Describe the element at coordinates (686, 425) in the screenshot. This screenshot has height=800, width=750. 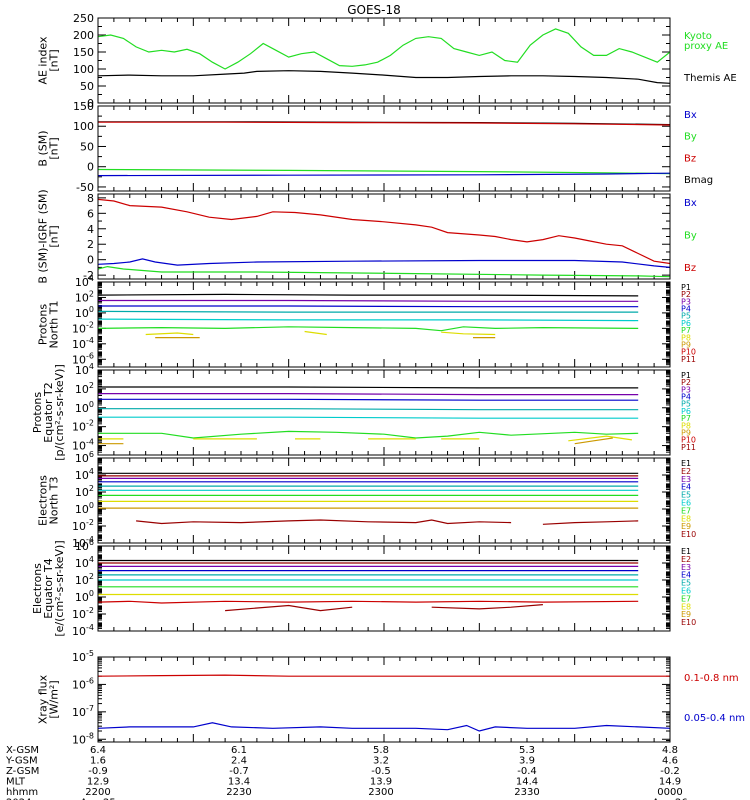
I see `legend-entry: P8` at that location.